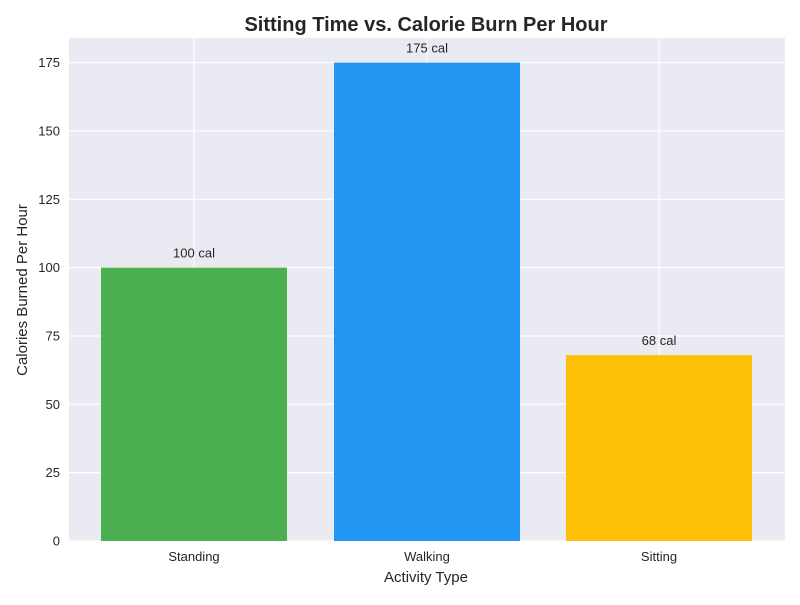  I want to click on x-tick-label: Standing, so click(193, 556).